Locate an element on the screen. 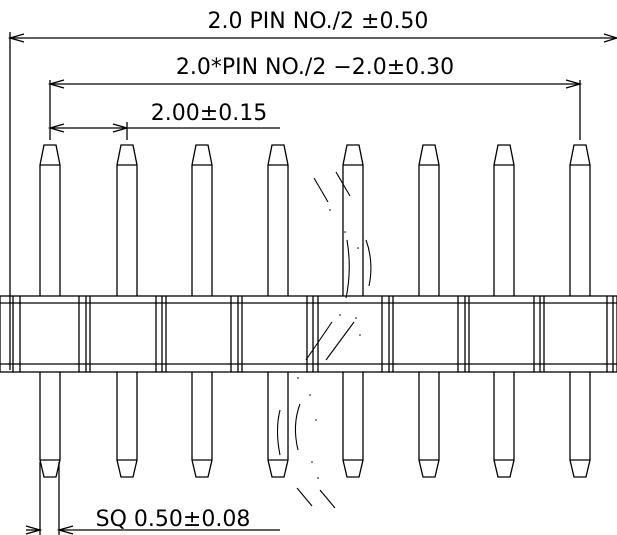 The height and width of the screenshot is (535, 617). break-lines is located at coordinates (324, 340).